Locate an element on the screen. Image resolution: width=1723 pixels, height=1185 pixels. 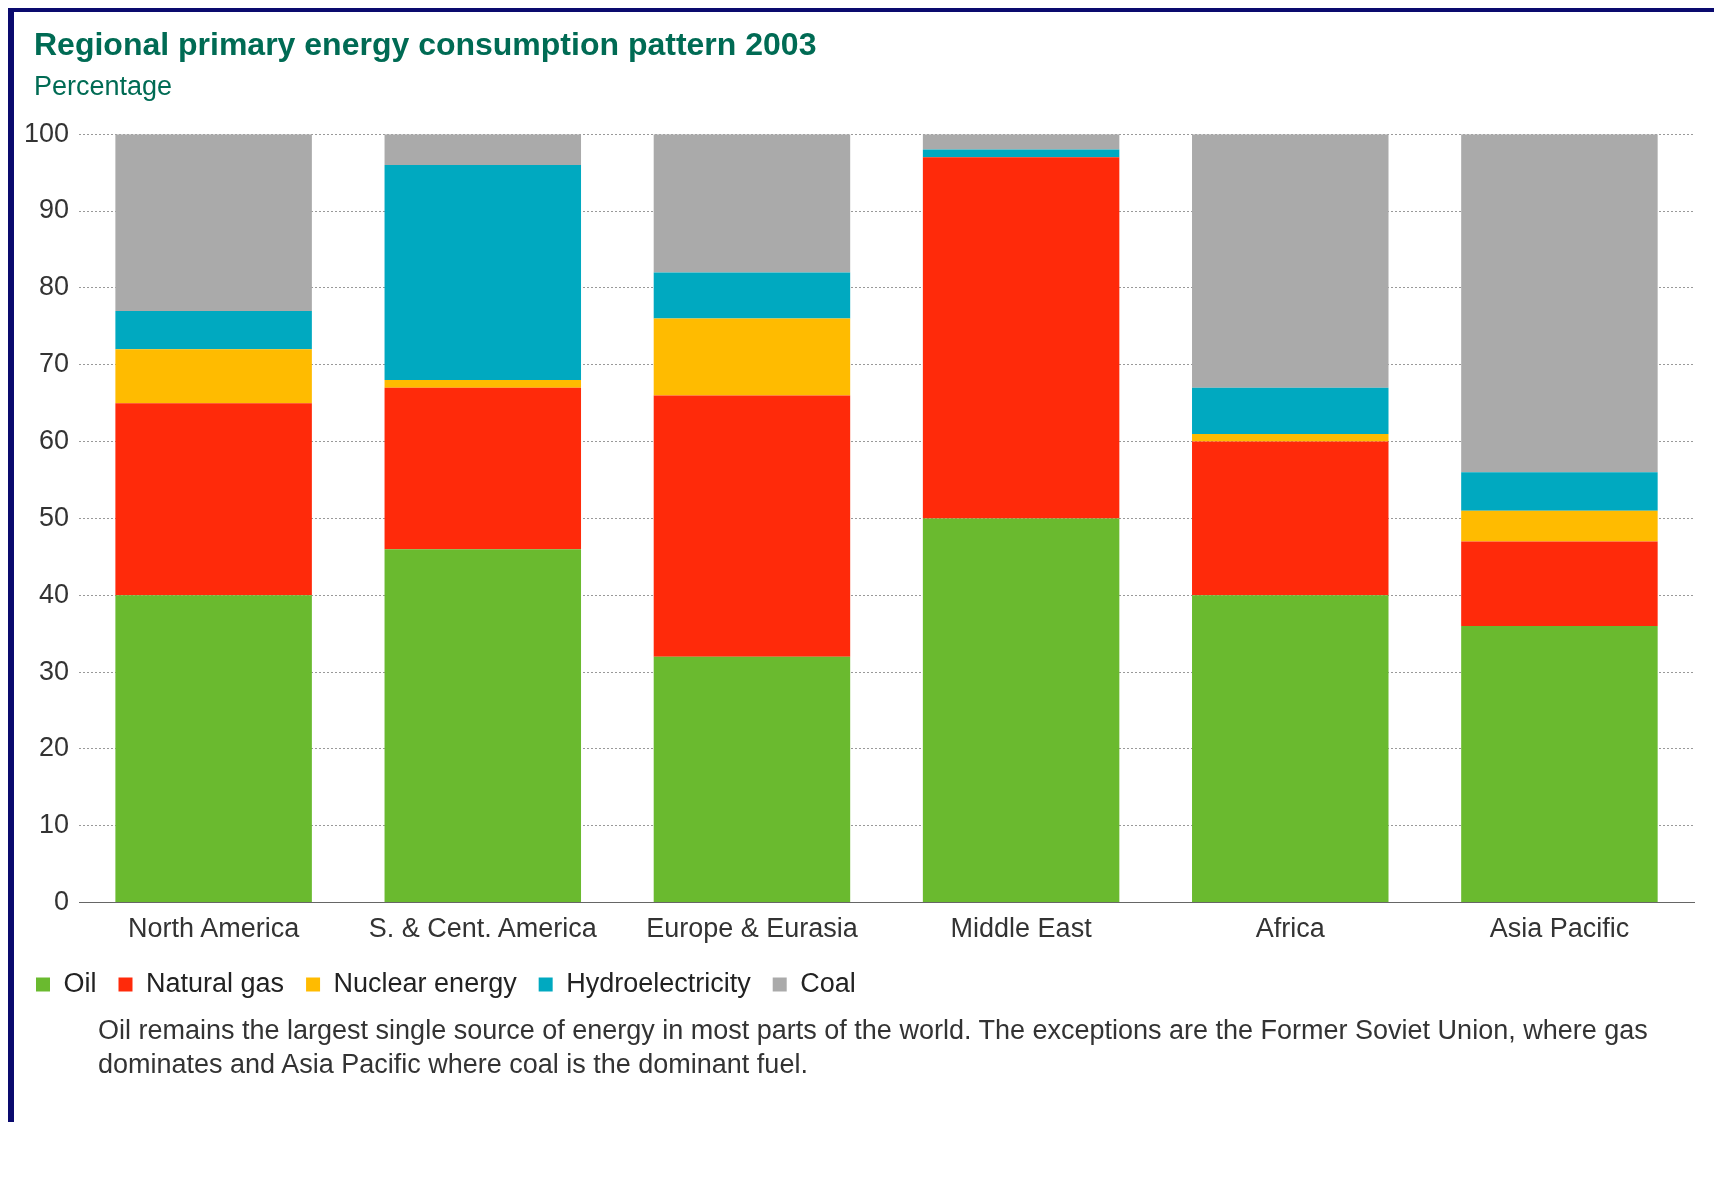
chart-title: Regional primary energy consumption pattern 2003 is located at coordinates (425, 44).